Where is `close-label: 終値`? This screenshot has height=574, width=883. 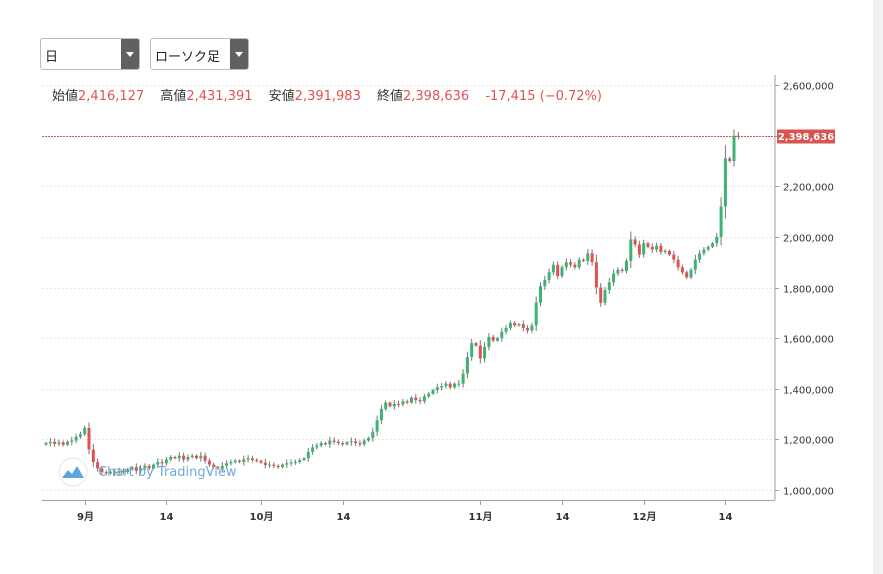
close-label: 終値 is located at coordinates (389, 96).